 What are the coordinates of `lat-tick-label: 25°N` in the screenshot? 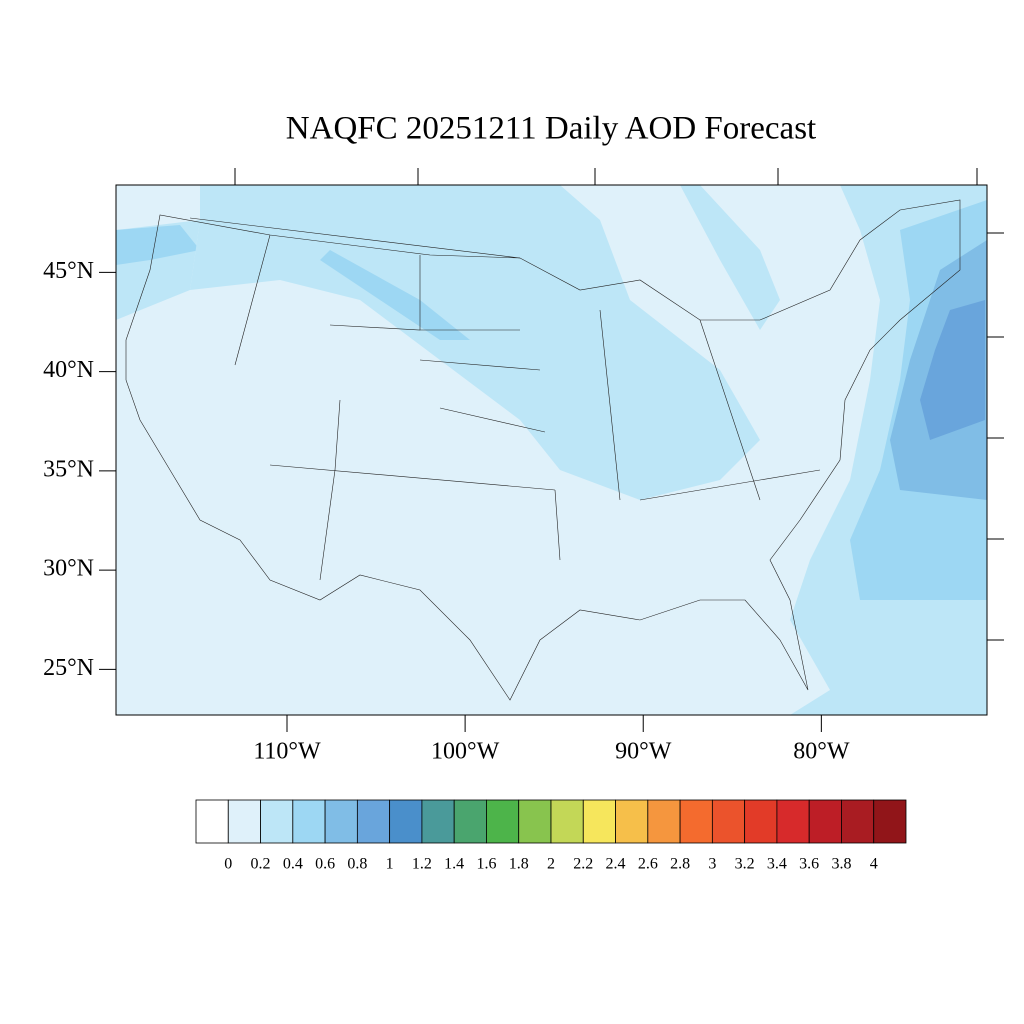 It's located at (68, 668).